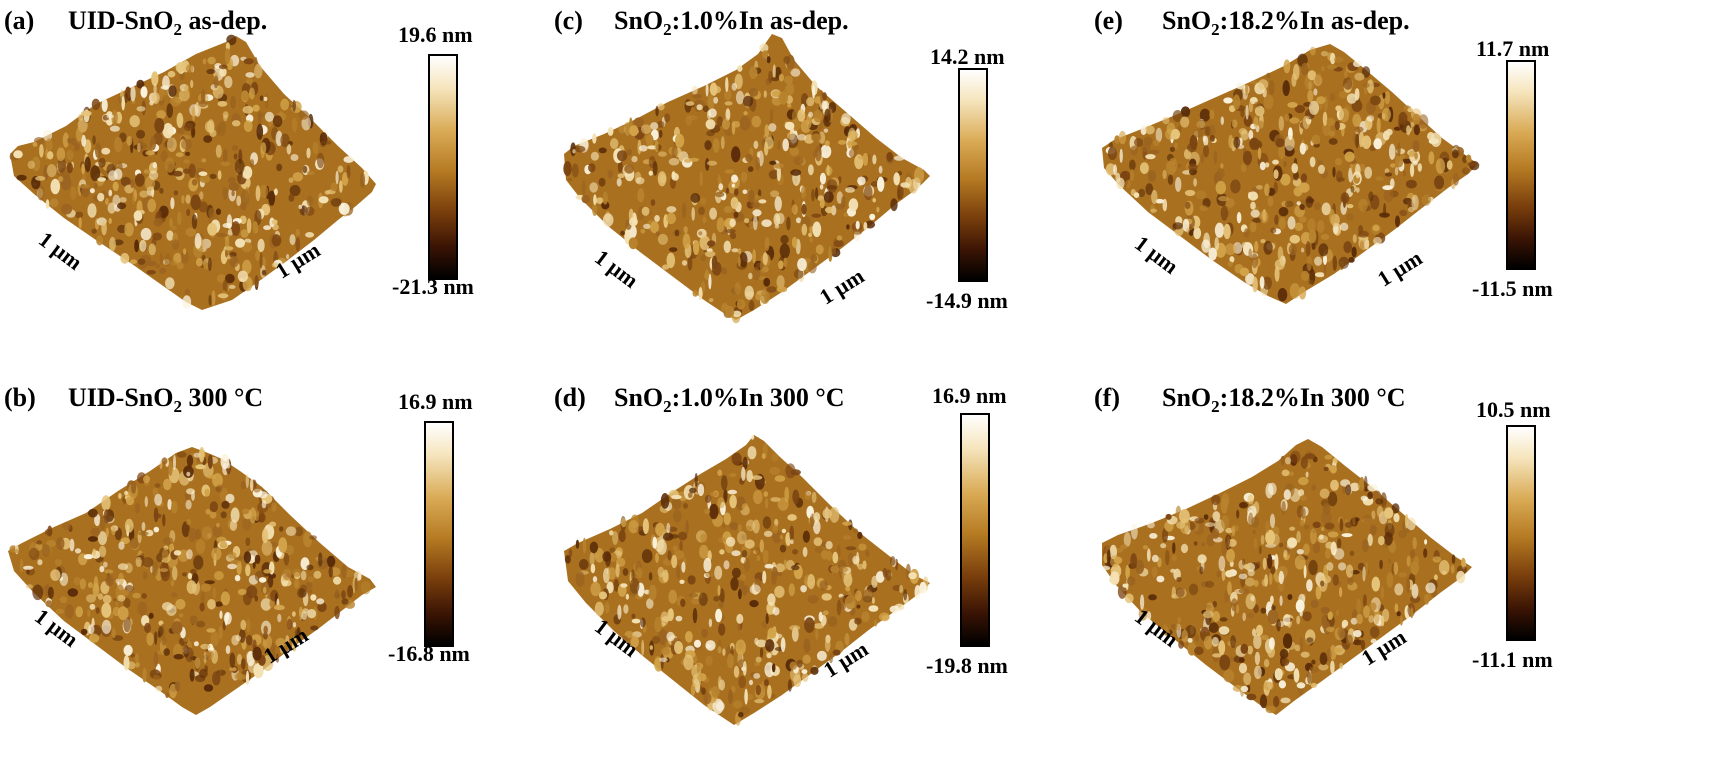 The width and height of the screenshot is (1718, 757). Describe the element at coordinates (746, 179) in the screenshot. I see `afm-surface` at that location.